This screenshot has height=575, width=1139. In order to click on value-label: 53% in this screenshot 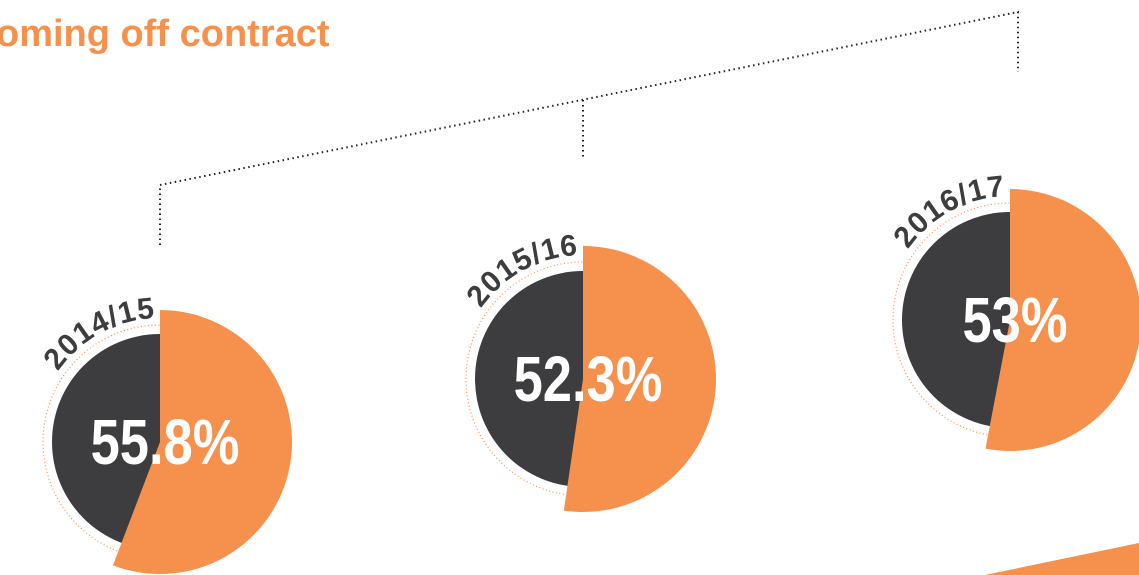, I will do `click(1014, 320)`.